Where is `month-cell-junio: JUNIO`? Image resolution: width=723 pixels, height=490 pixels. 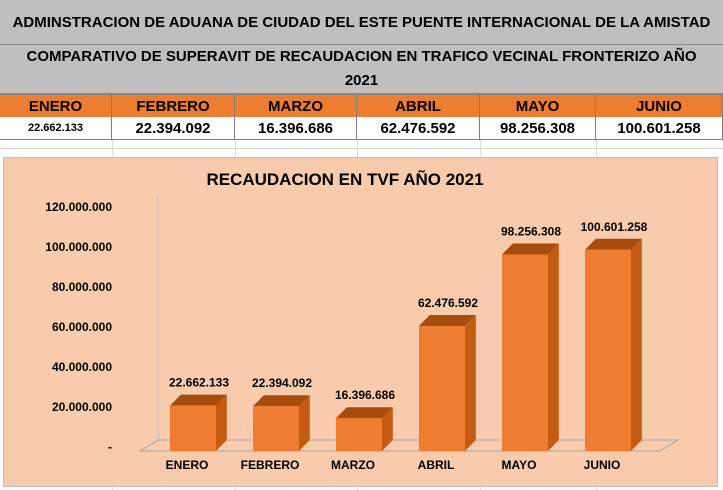 month-cell-junio: JUNIO is located at coordinates (659, 106).